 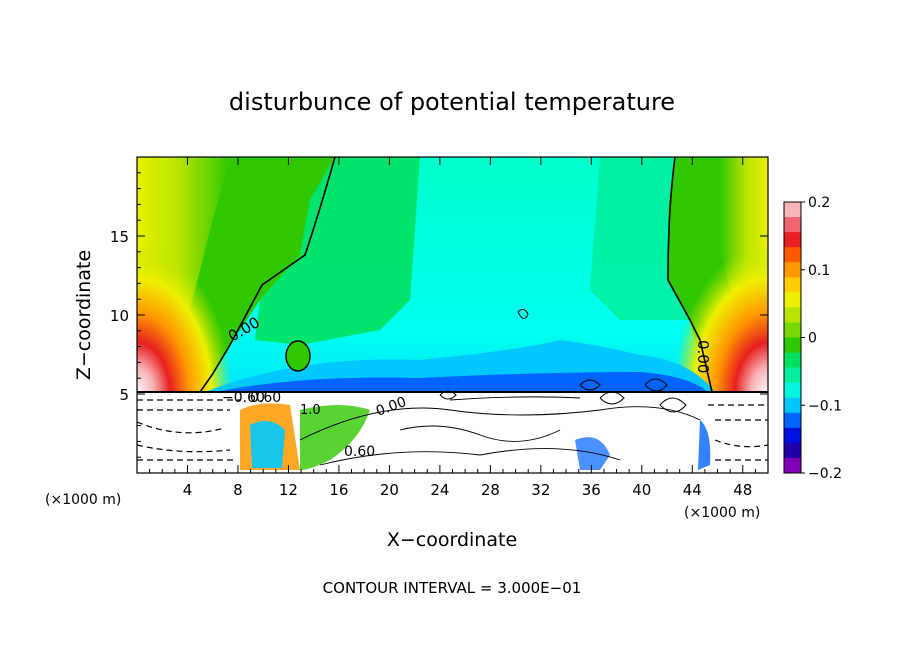 What do you see at coordinates (722, 513) in the screenshot?
I see `x-unit-right: (×1000 m)` at bounding box center [722, 513].